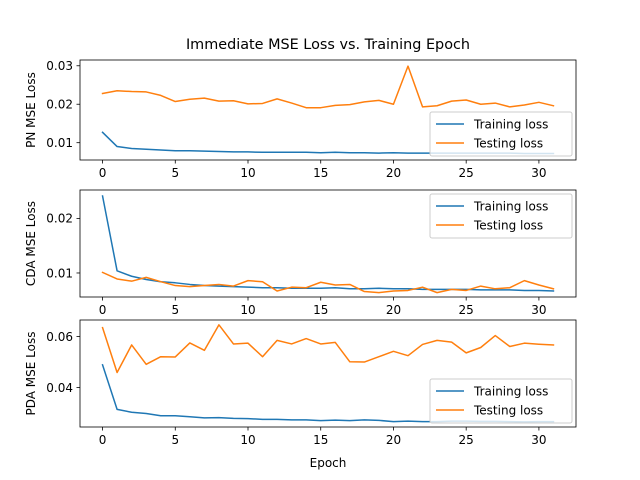 Image resolution: width=640 pixels, height=480 pixels. What do you see at coordinates (328, 463) in the screenshot?
I see `x-axis-label: Epoch` at bounding box center [328, 463].